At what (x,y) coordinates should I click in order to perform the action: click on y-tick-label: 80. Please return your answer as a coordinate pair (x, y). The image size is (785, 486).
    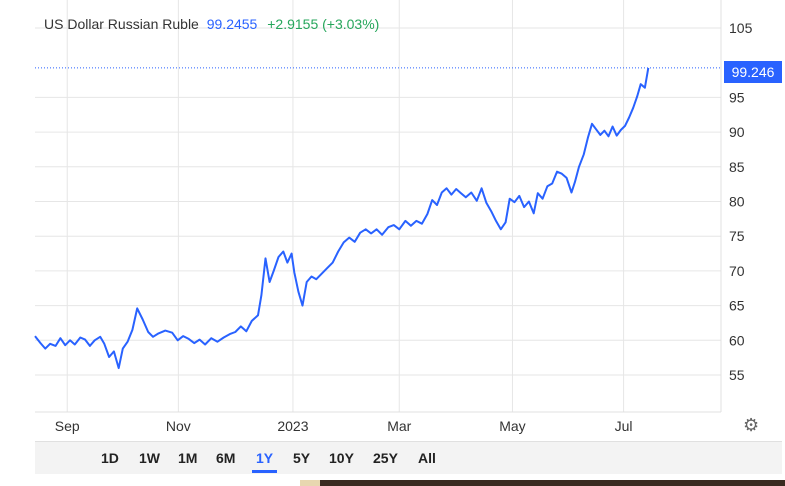
    Looking at the image, I should click on (737, 202).